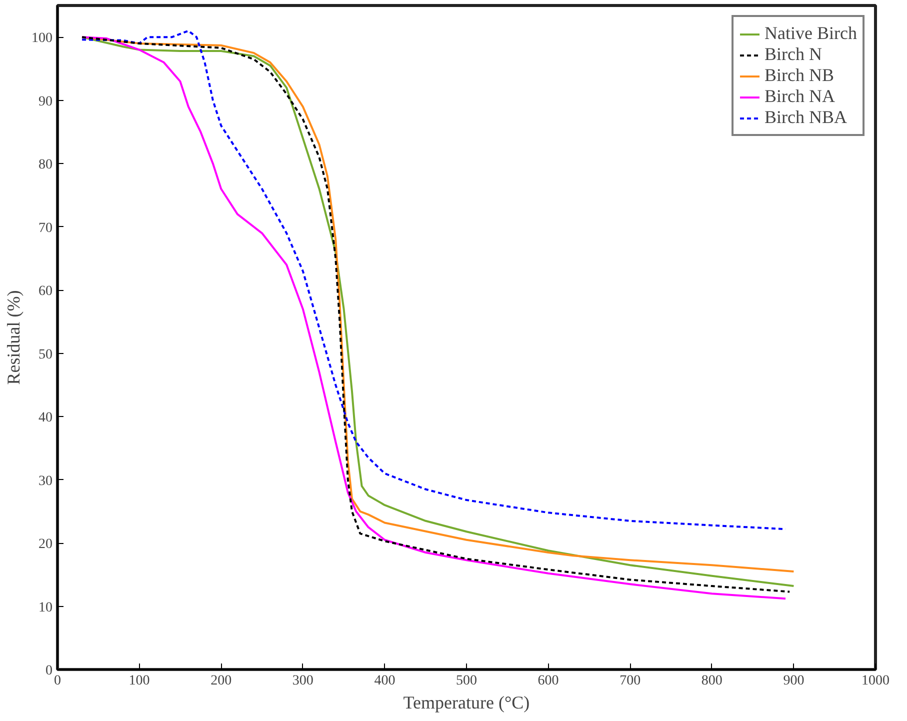 The width and height of the screenshot is (907, 721). Describe the element at coordinates (630, 681) in the screenshot. I see `x-tick-label: 700` at that location.